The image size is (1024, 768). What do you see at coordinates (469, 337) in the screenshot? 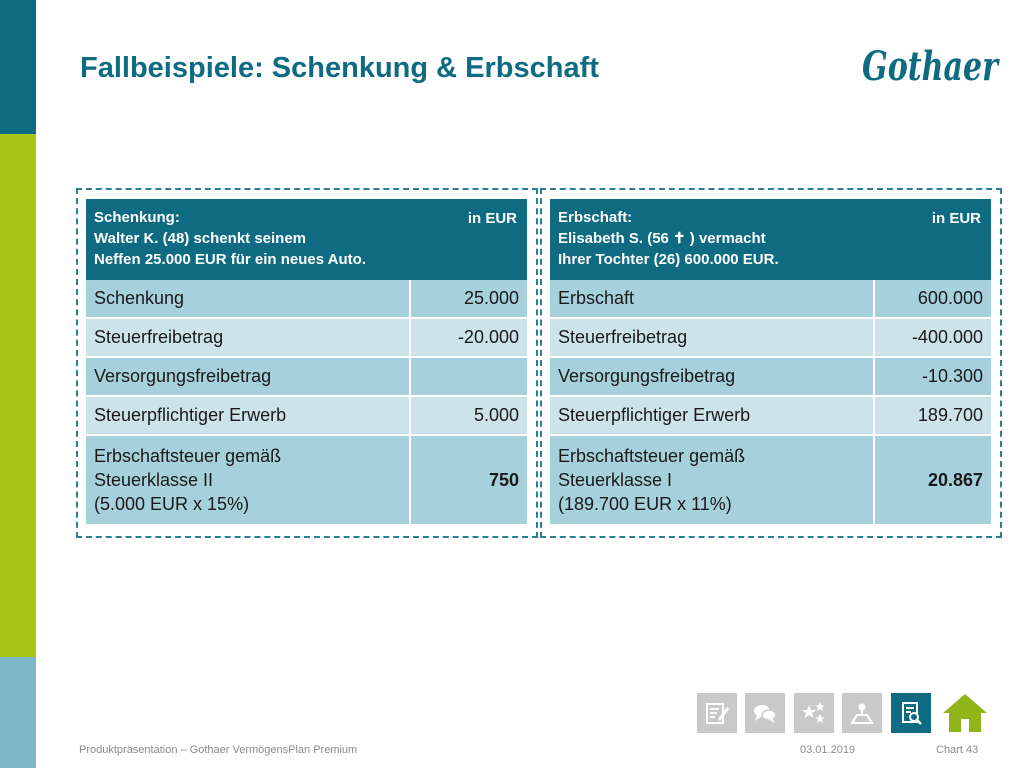
I see `row-value: -20.000` at bounding box center [469, 337].